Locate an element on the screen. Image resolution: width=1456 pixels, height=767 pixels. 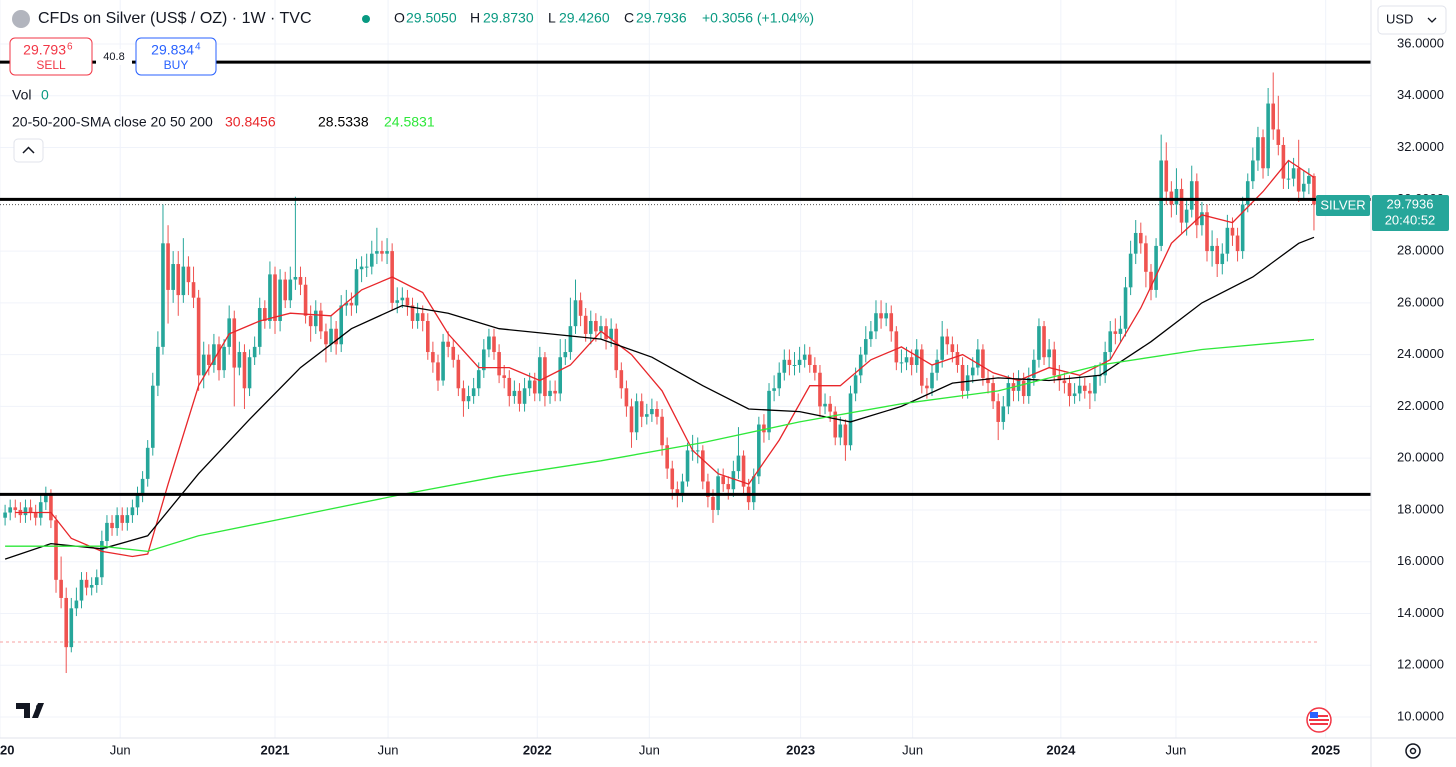
ohlc-value: 29.7936 is located at coordinates (661, 18).